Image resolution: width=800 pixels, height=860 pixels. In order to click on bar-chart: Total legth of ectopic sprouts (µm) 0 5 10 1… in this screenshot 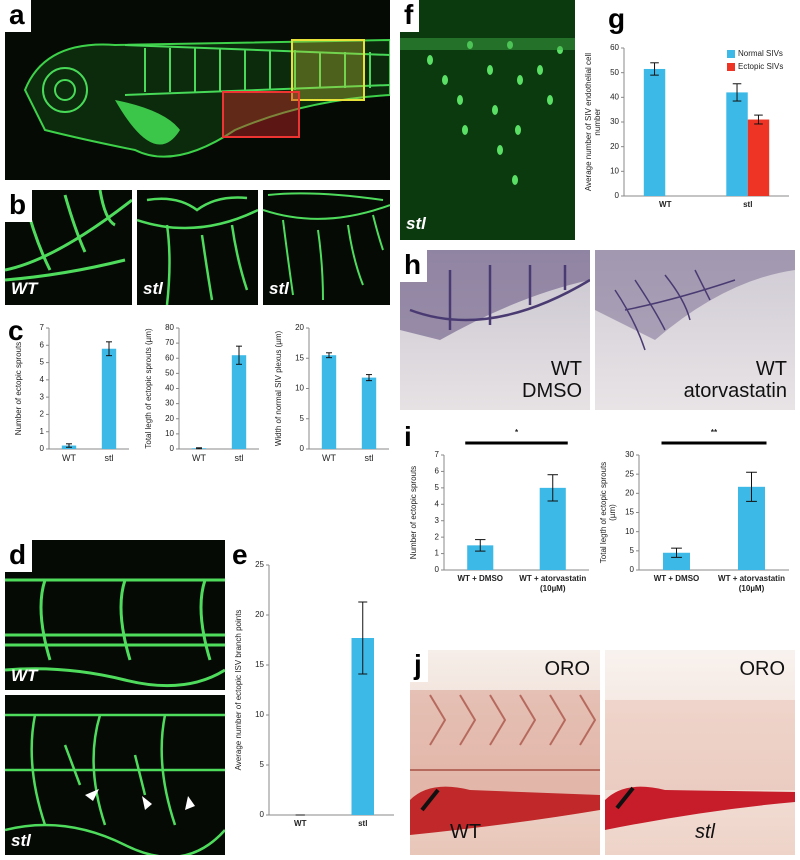, I will do `click(694, 510)`.